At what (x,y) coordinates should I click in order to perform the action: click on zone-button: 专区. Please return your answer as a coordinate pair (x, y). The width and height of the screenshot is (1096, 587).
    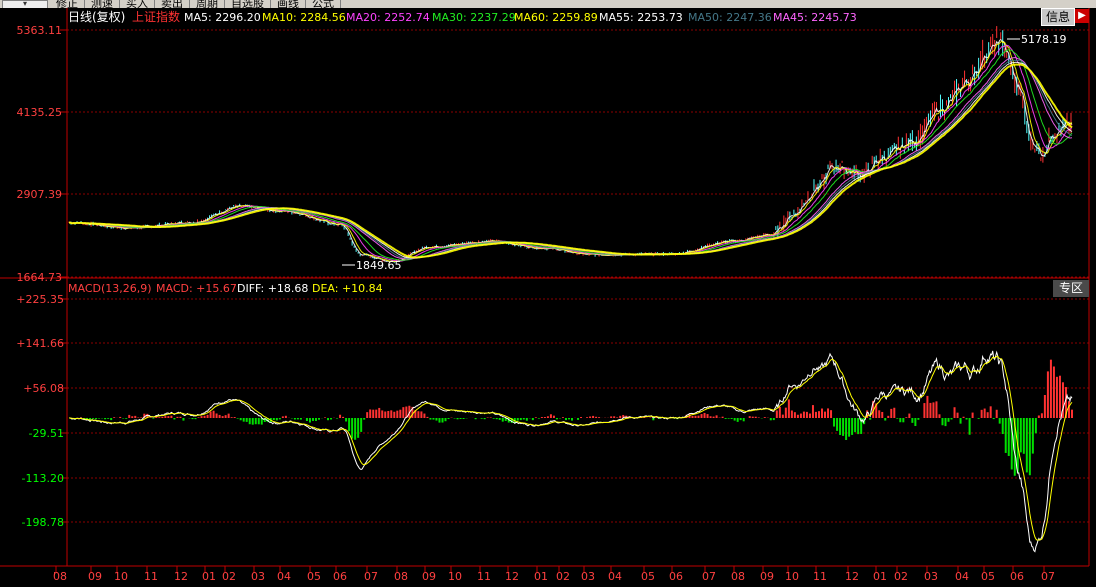
    Looking at the image, I should click on (1071, 288).